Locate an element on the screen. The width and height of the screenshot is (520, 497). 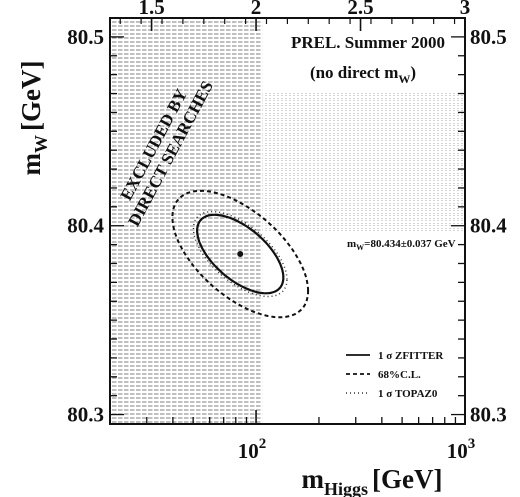
y-tick-label-left: 80.5 is located at coordinates (85, 37).